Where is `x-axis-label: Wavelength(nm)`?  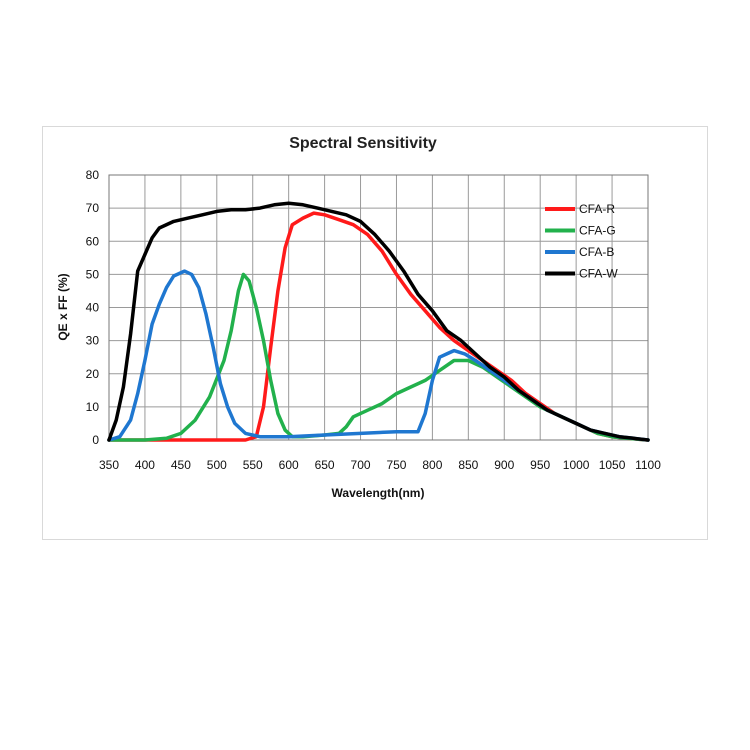 x-axis-label: Wavelength(nm) is located at coordinates (378, 493).